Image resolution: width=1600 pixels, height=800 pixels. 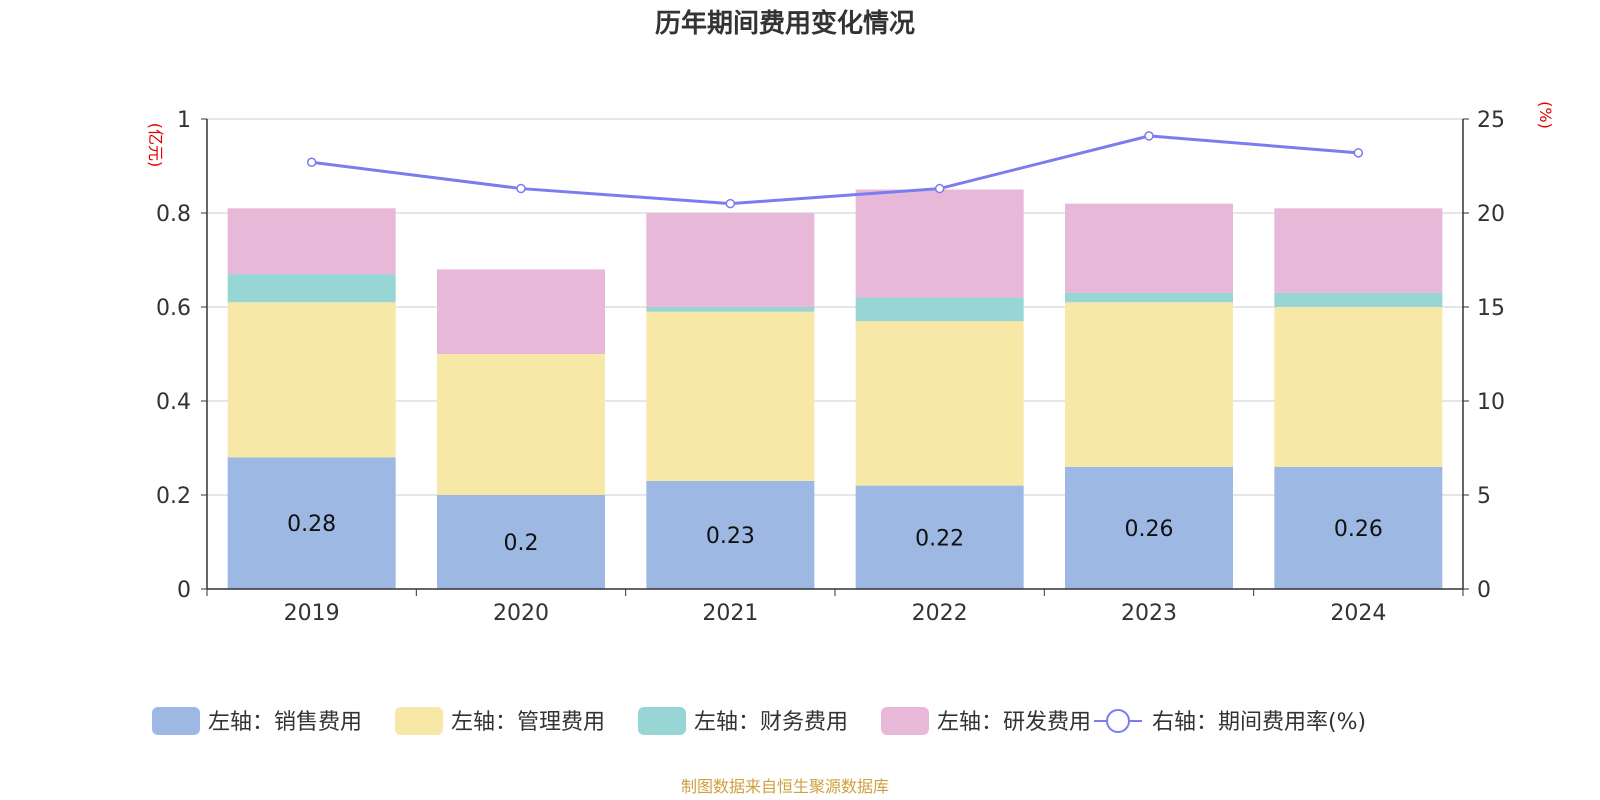 I want to click on x-tick-label: 2019, so click(x=312, y=613).